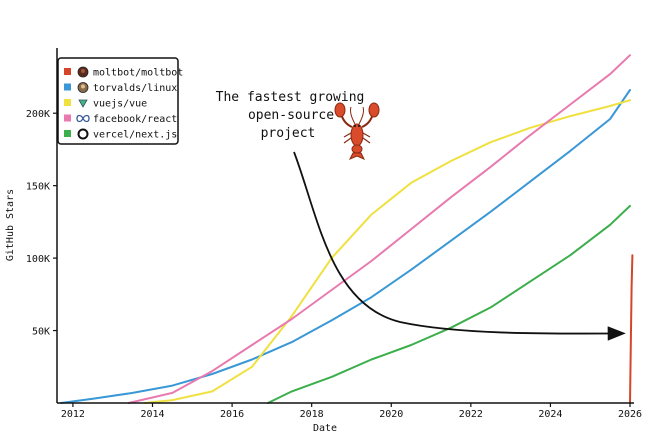 The image size is (652, 436). What do you see at coordinates (138, 73) in the screenshot?
I see `legend-label: moltbot/moltbot` at bounding box center [138, 73].